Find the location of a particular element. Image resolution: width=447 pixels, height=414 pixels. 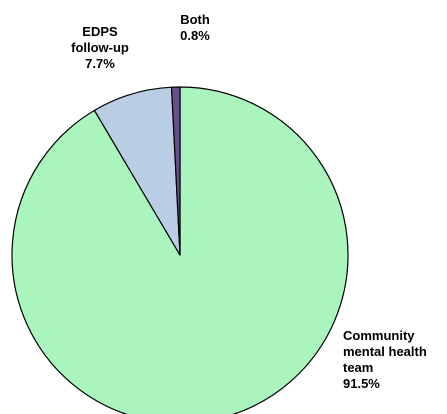

category-label: EDPS follow-up is located at coordinates (100, 39).